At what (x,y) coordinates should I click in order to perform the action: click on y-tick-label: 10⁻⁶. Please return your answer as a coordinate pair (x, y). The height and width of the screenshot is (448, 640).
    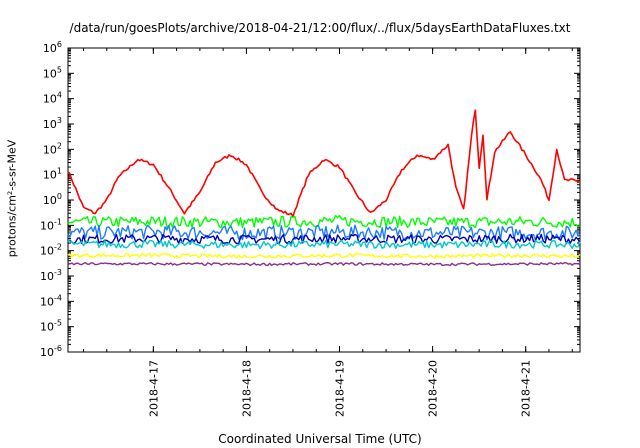
    Looking at the image, I should click on (51, 351).